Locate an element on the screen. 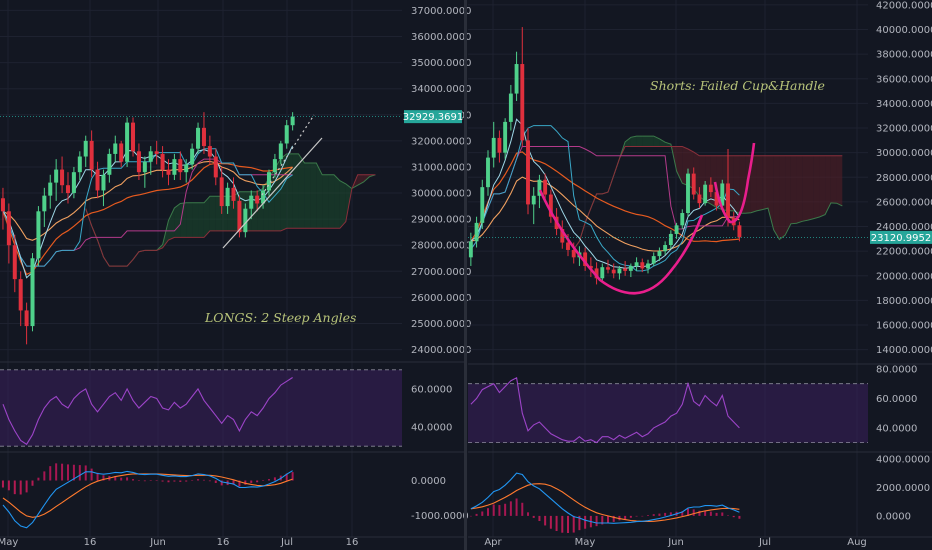  right-tenkan is located at coordinates (605, 198).